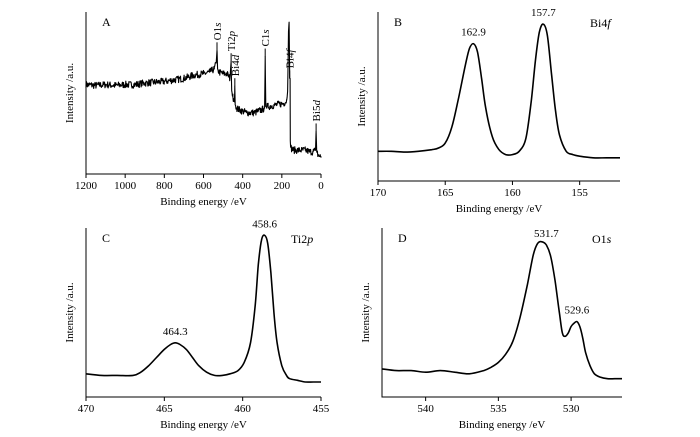 The width and height of the screenshot is (700, 437). What do you see at coordinates (164, 186) in the screenshot?
I see `x-tick-label: 800` at bounding box center [164, 186].